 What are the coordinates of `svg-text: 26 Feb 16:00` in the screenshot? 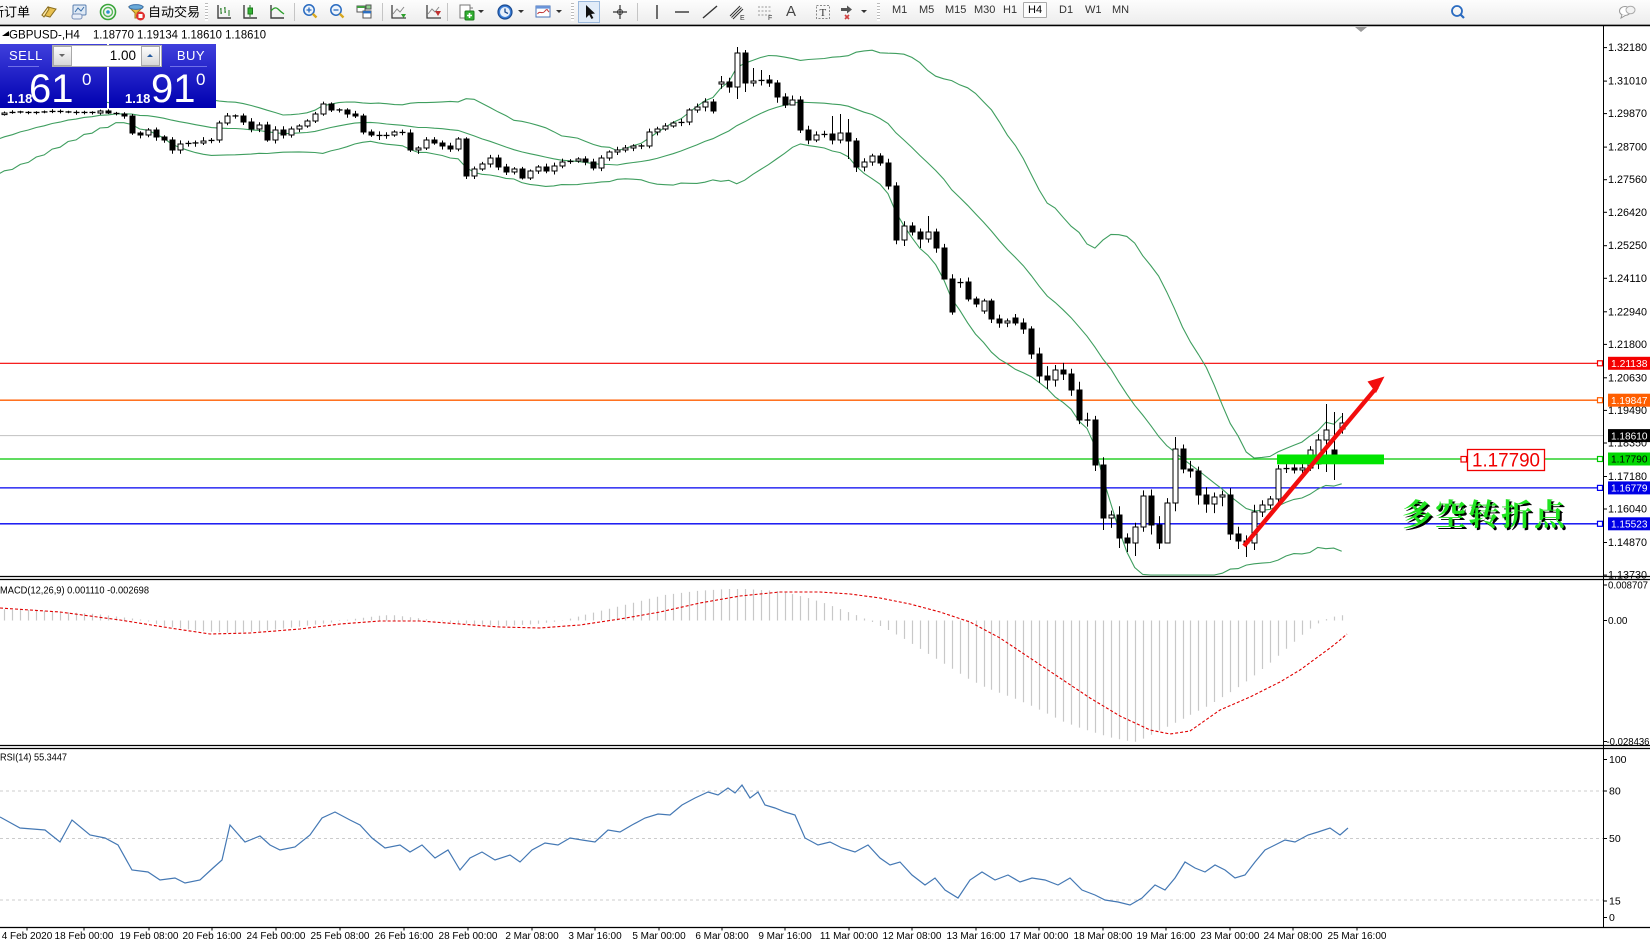 It's located at (404, 936).